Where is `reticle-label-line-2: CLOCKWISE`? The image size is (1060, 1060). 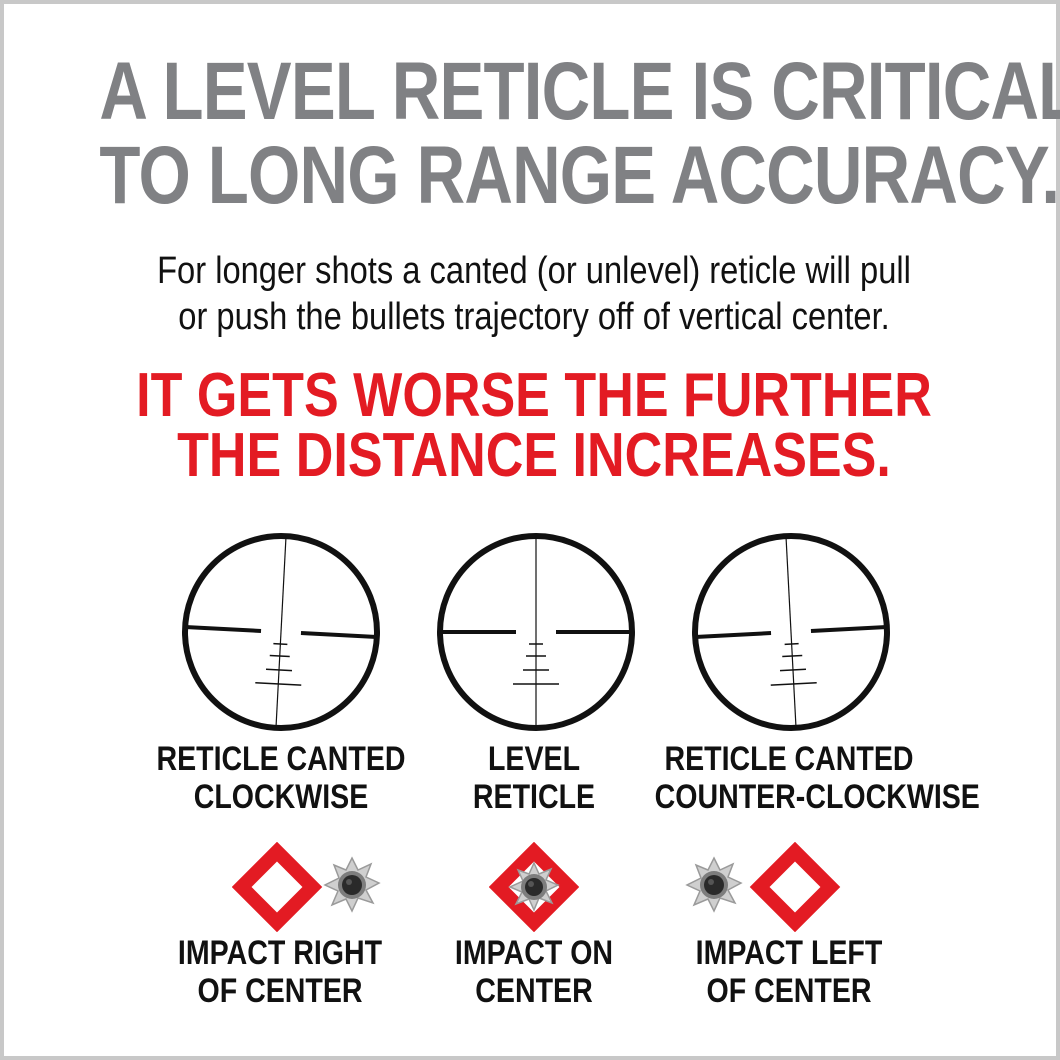 reticle-label-line-2: CLOCKWISE is located at coordinates (281, 797).